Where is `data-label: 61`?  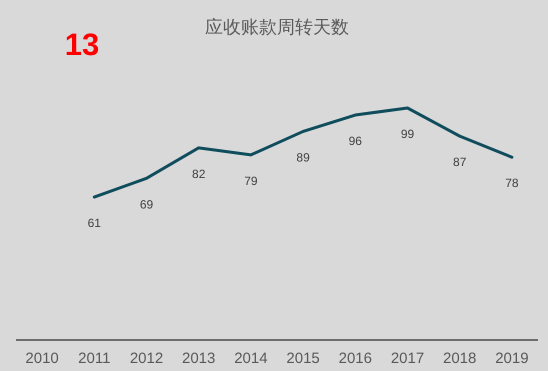
data-label: 61 is located at coordinates (95, 223).